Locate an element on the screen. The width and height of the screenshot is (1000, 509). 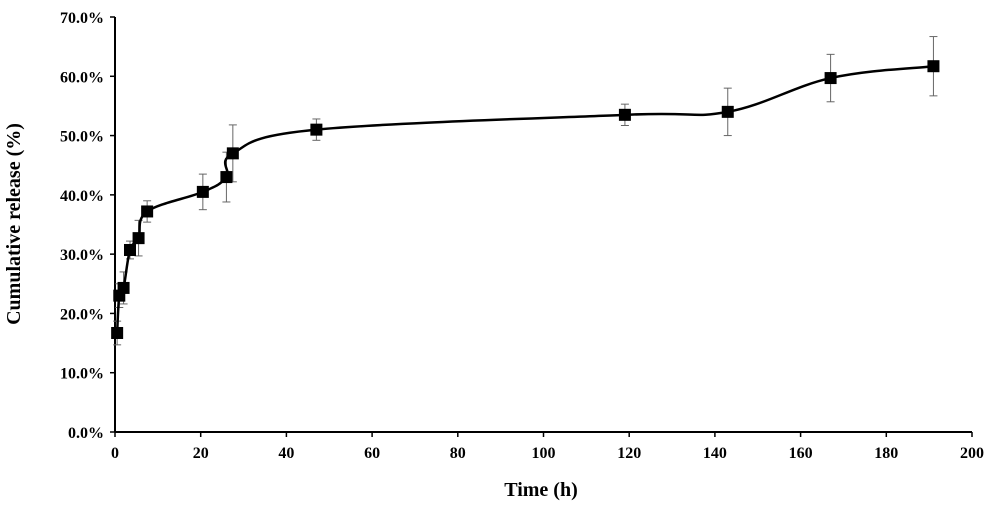
x-tick-label: 40 is located at coordinates (286, 453).